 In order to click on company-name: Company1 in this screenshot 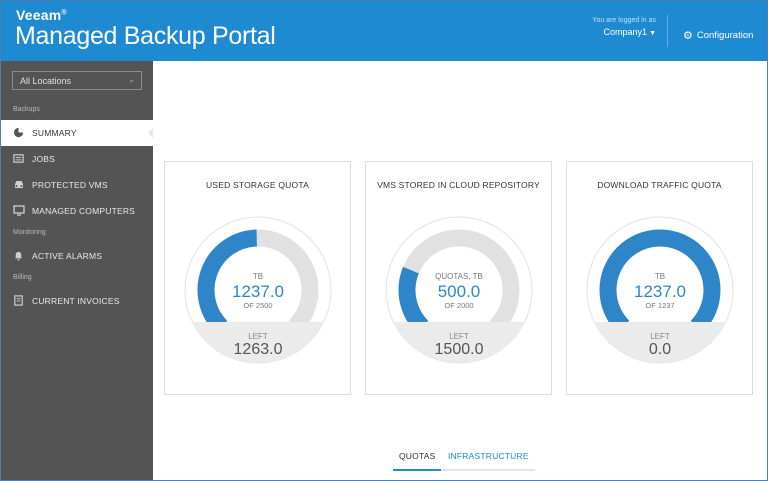, I will do `click(625, 32)`.